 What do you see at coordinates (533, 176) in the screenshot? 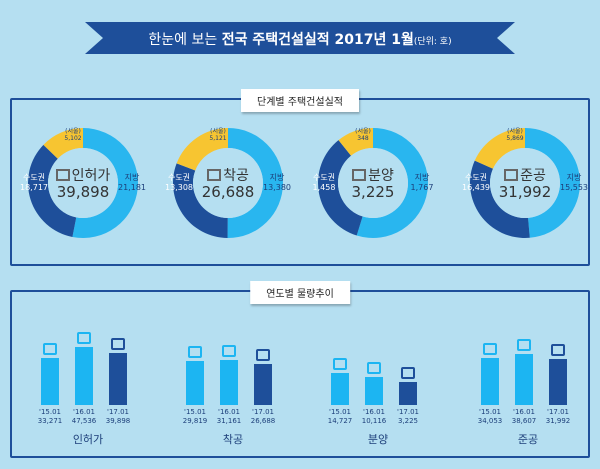
I see `stage-title-text: 준공` at bounding box center [533, 176].